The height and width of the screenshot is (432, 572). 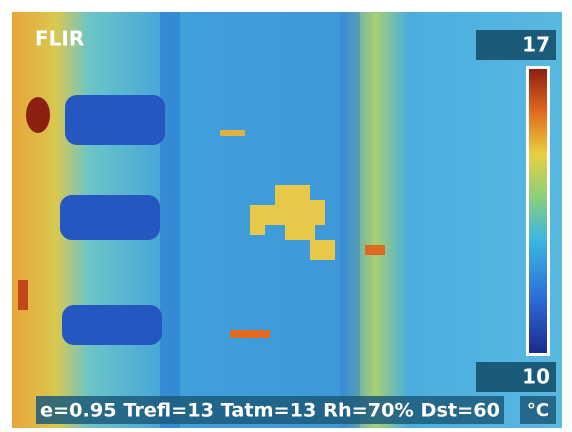 What do you see at coordinates (538, 410) in the screenshot?
I see `unit: °C` at bounding box center [538, 410].